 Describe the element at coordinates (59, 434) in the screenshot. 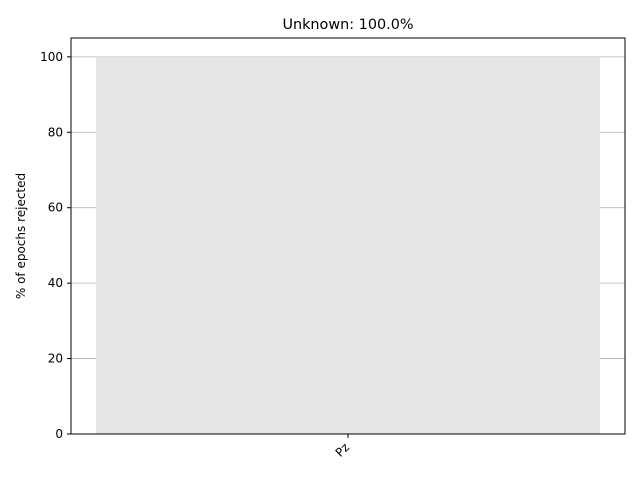

I see `y-tick-label-0: 0` at that location.